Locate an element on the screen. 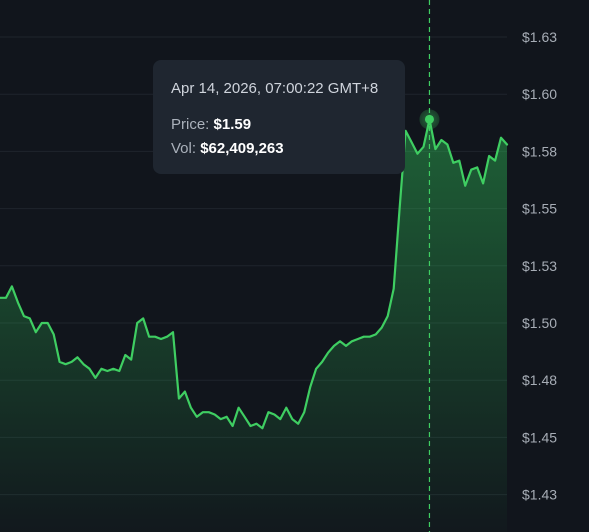  y-tick-label: $1.43 is located at coordinates (539, 495).